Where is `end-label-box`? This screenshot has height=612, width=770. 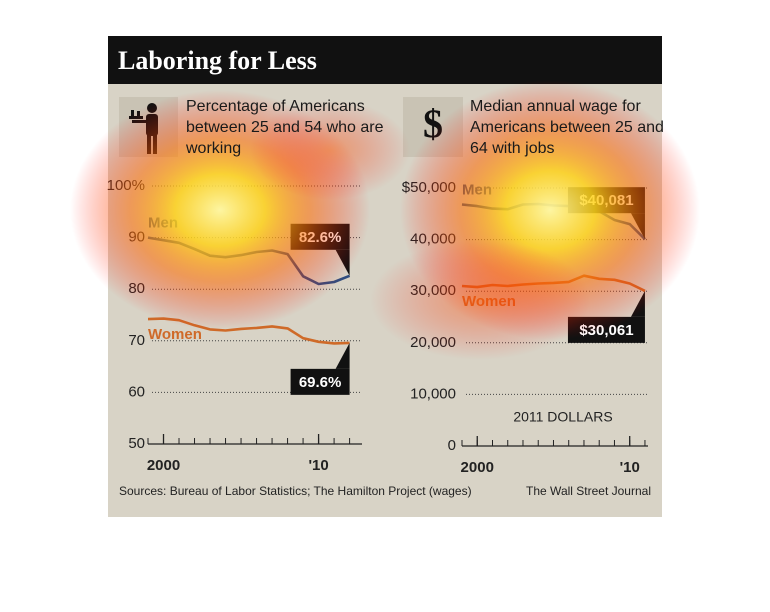 end-label-box is located at coordinates (320, 381).